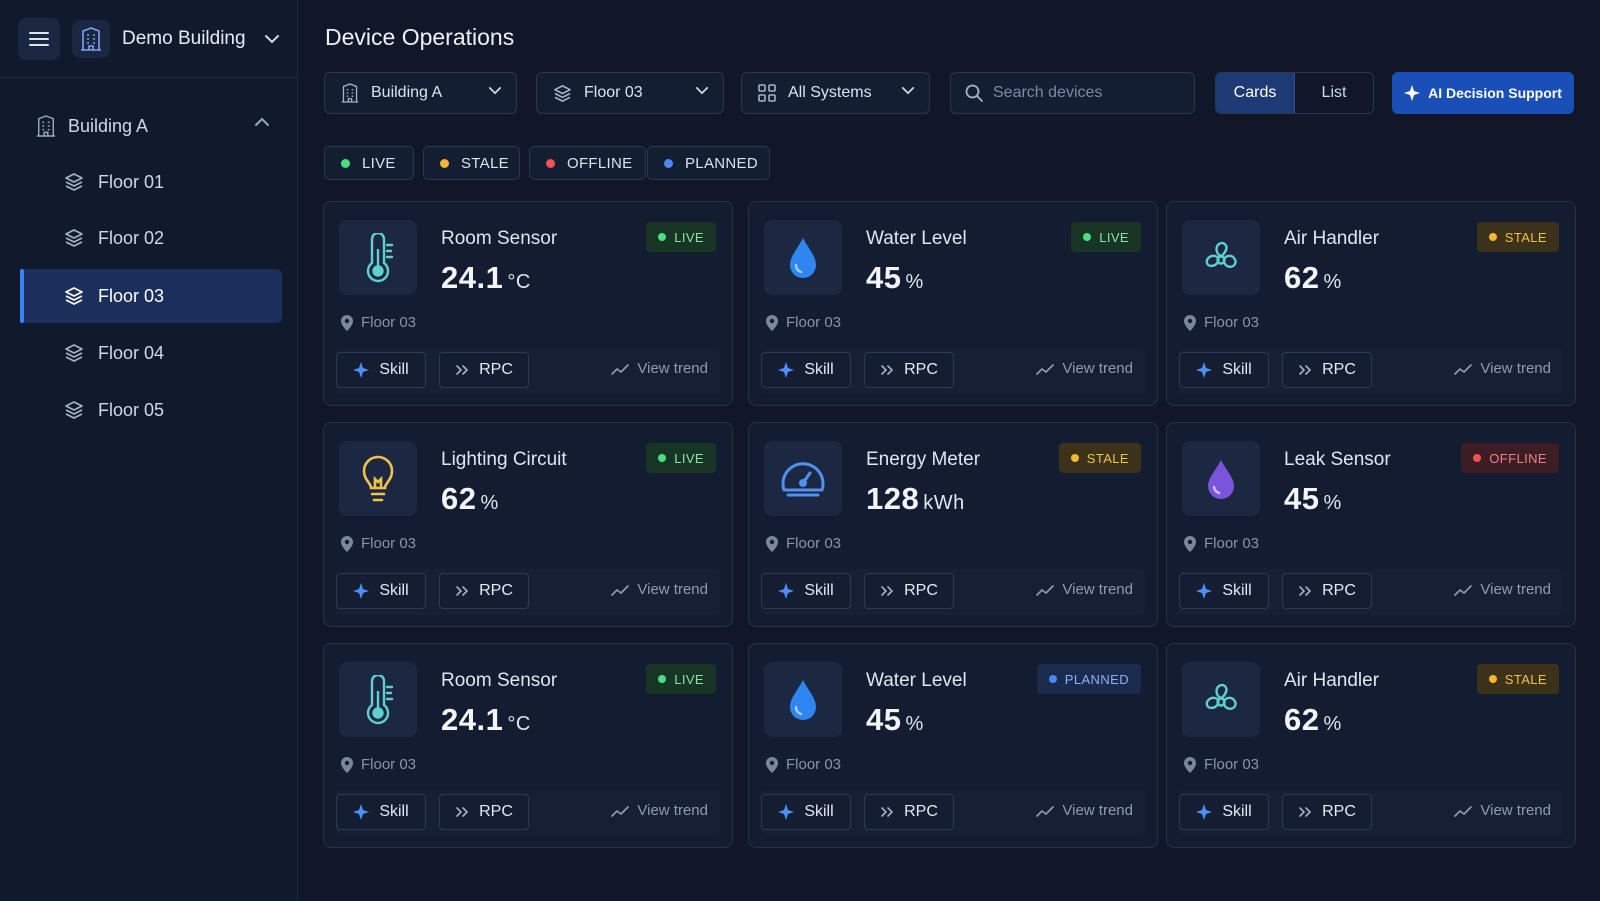  Describe the element at coordinates (1106, 237) in the screenshot. I see `status-badge: LIVE` at that location.